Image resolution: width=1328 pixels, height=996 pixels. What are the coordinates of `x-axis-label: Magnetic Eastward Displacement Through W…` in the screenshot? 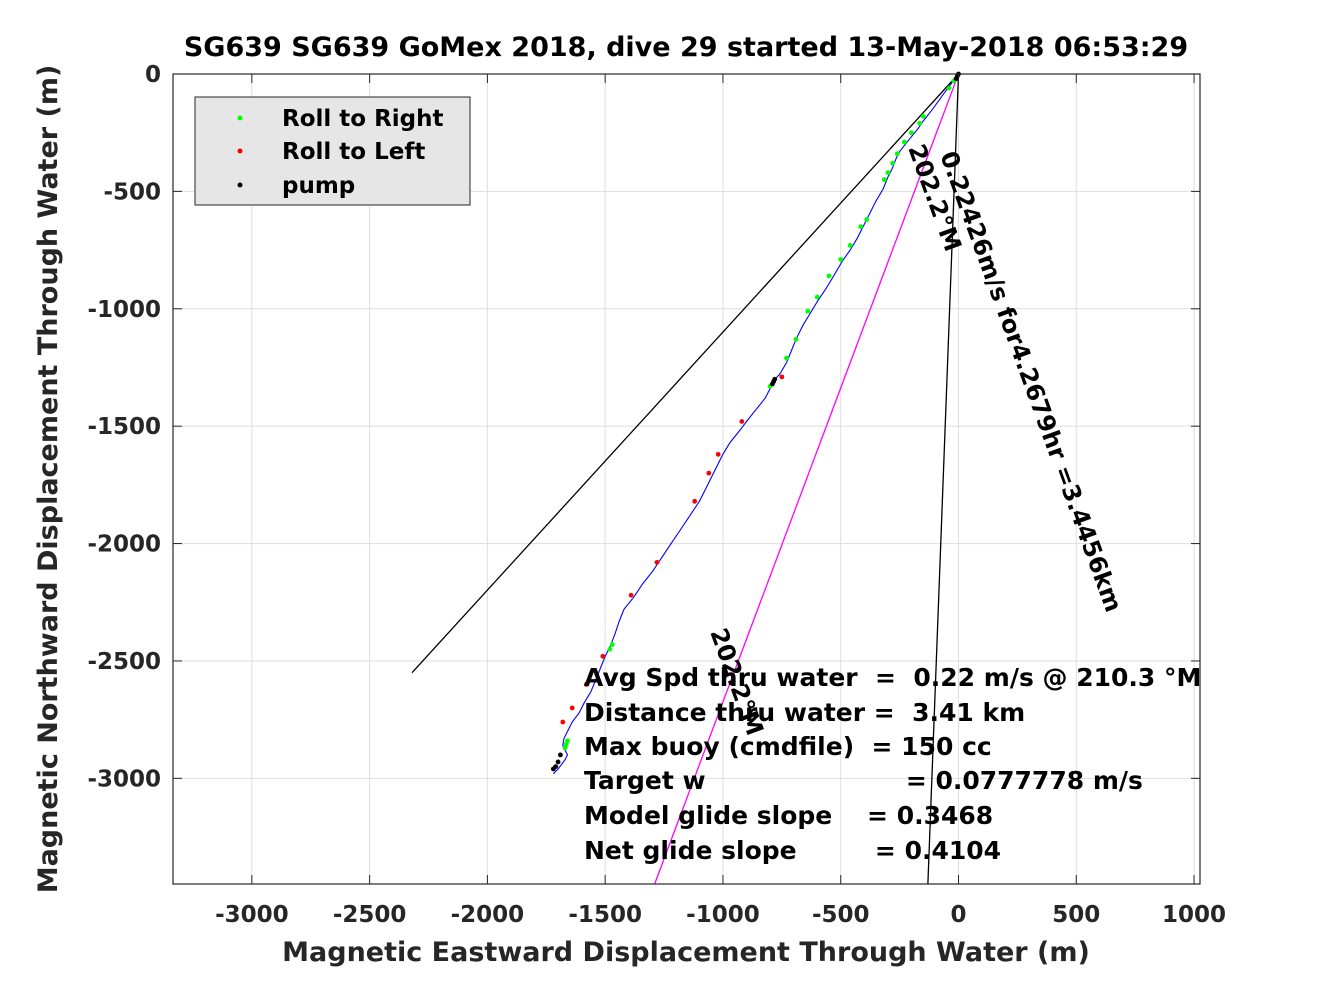 It's located at (686, 952).